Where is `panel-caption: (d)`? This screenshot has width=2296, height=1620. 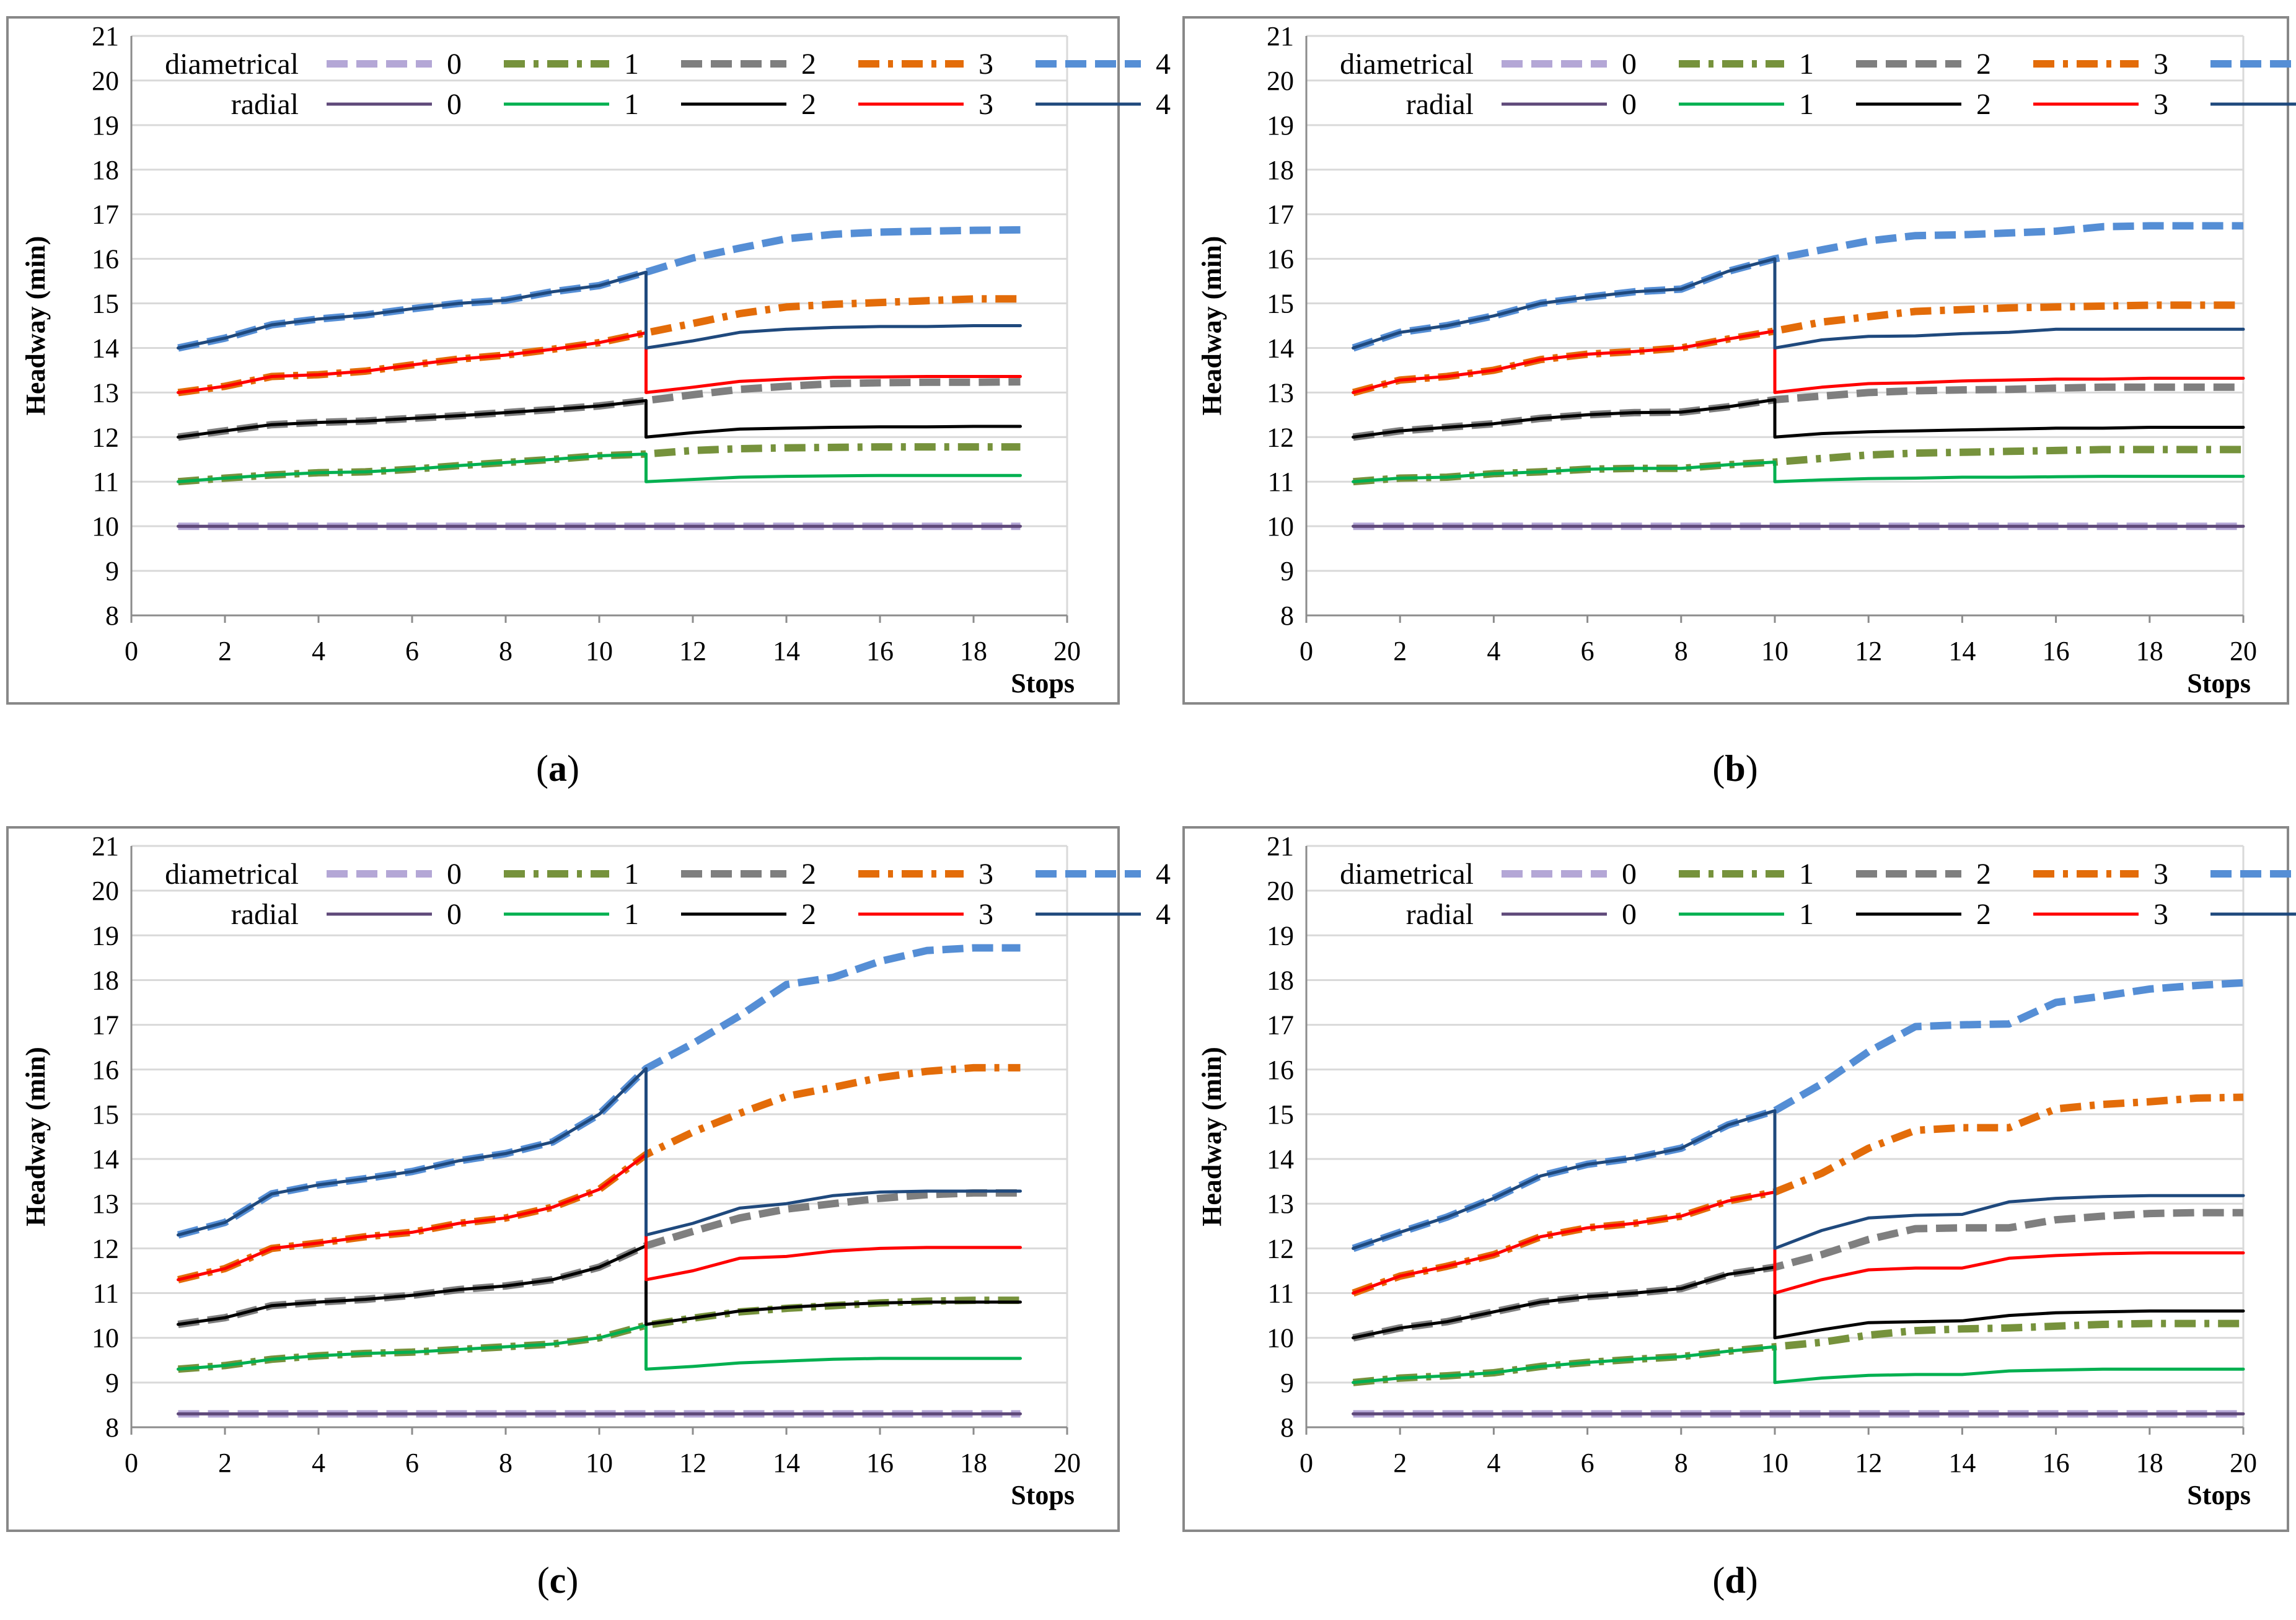 panel-caption: (d) is located at coordinates (1734, 1580).